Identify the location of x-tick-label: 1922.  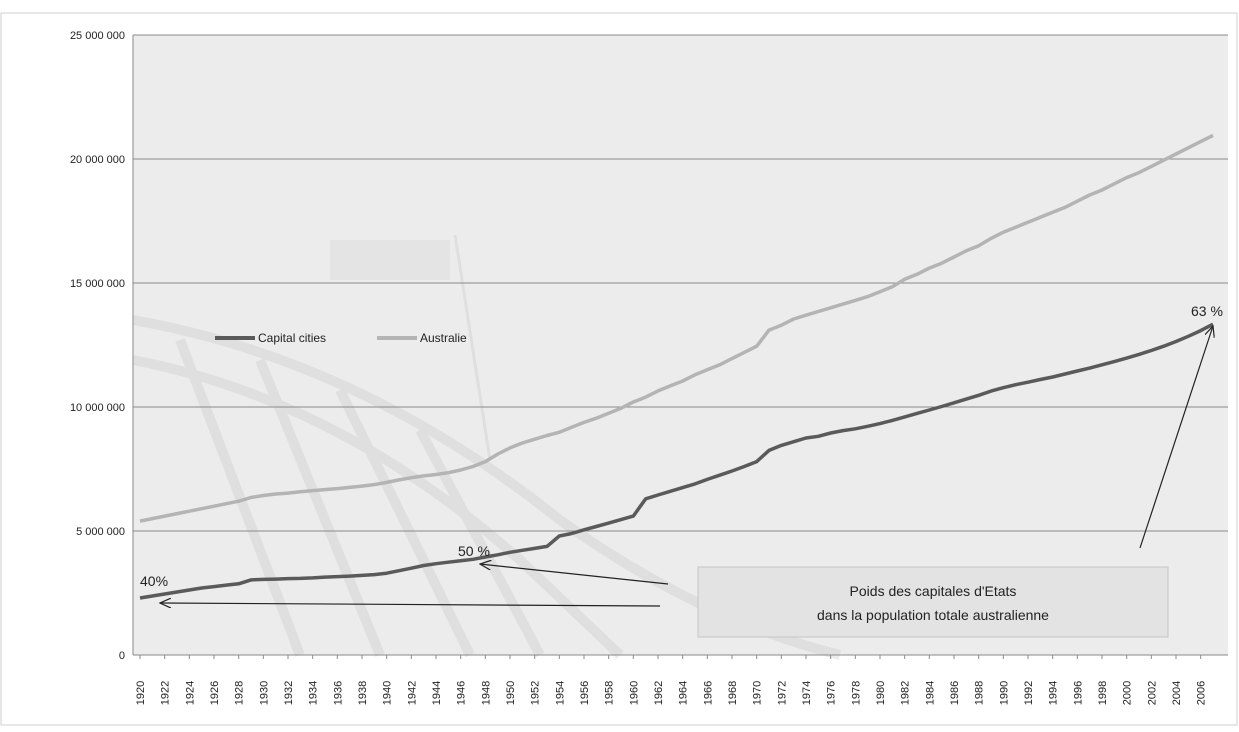
(166, 693).